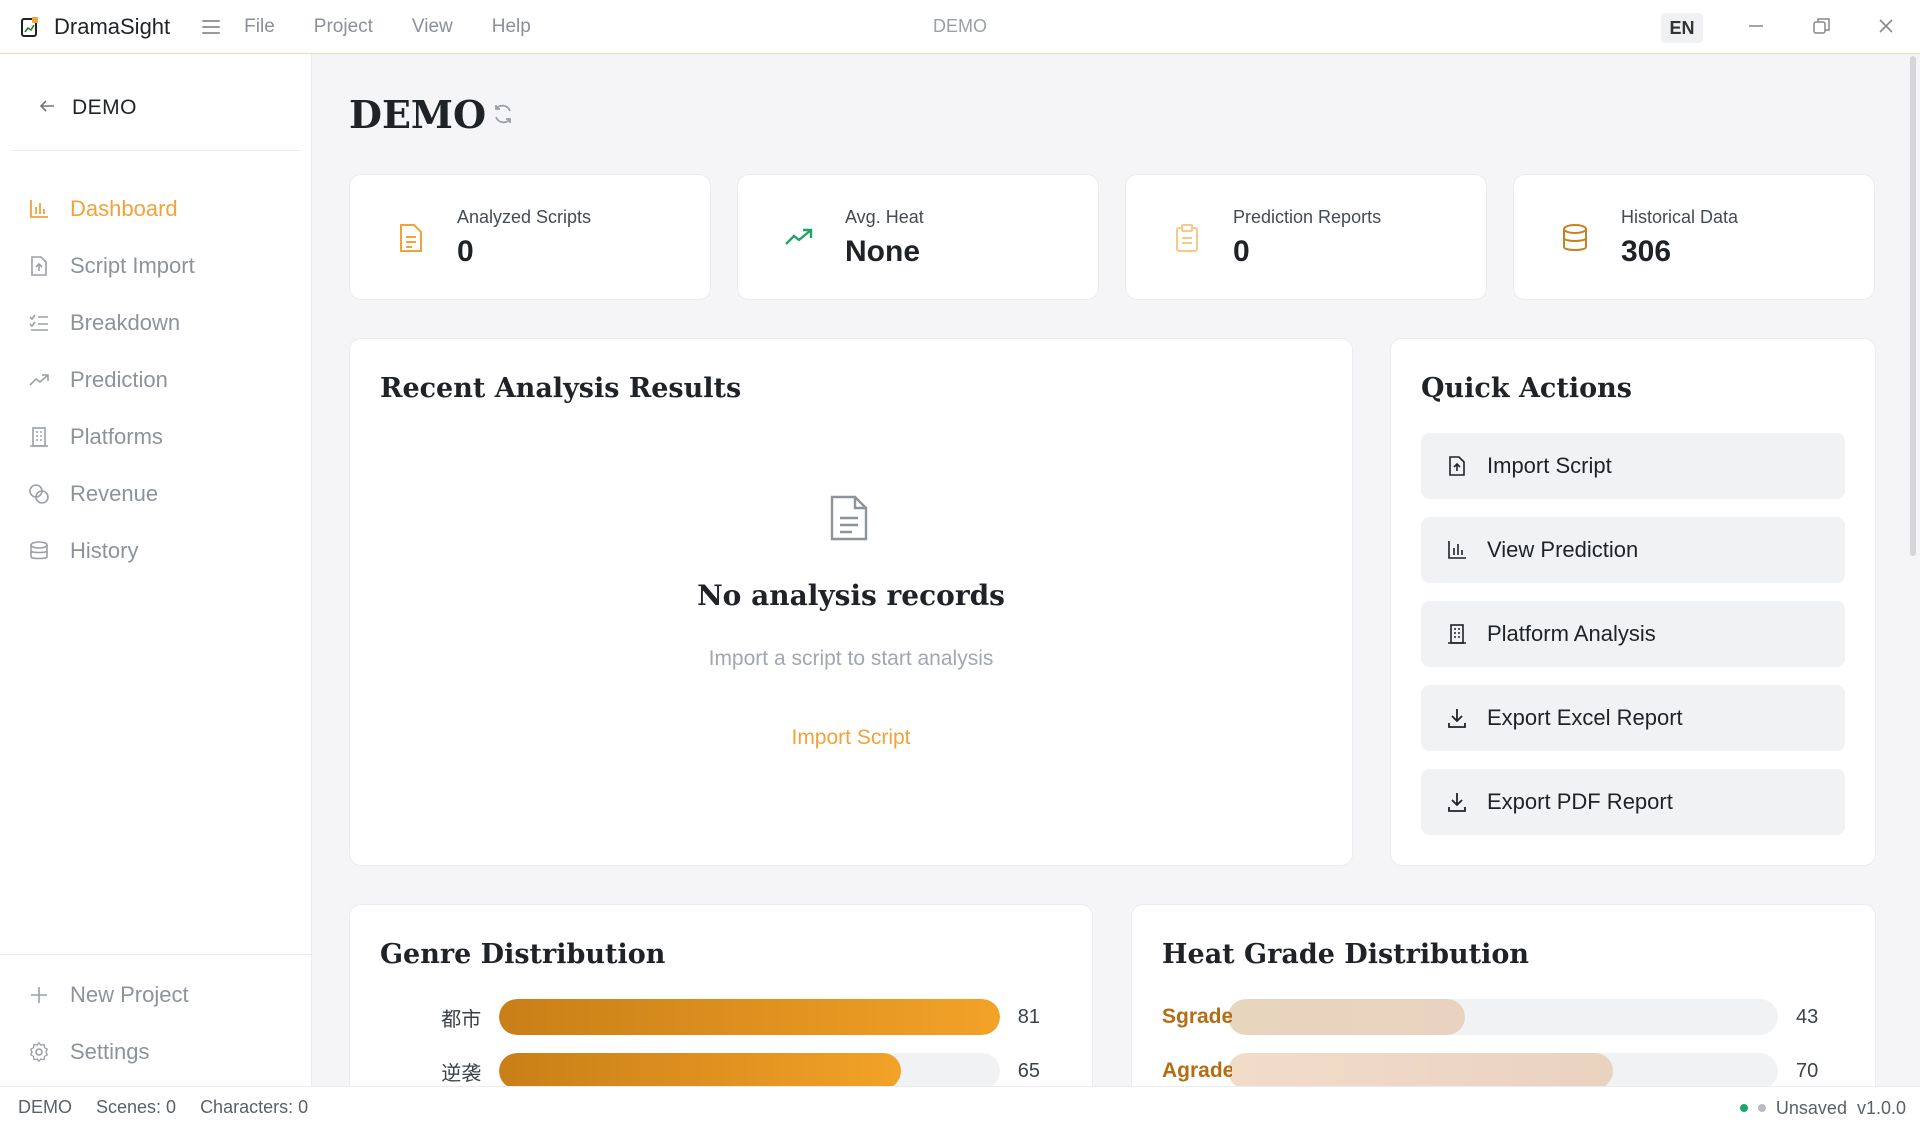  Describe the element at coordinates (1646, 251) in the screenshot. I see `stat-value: 306` at that location.